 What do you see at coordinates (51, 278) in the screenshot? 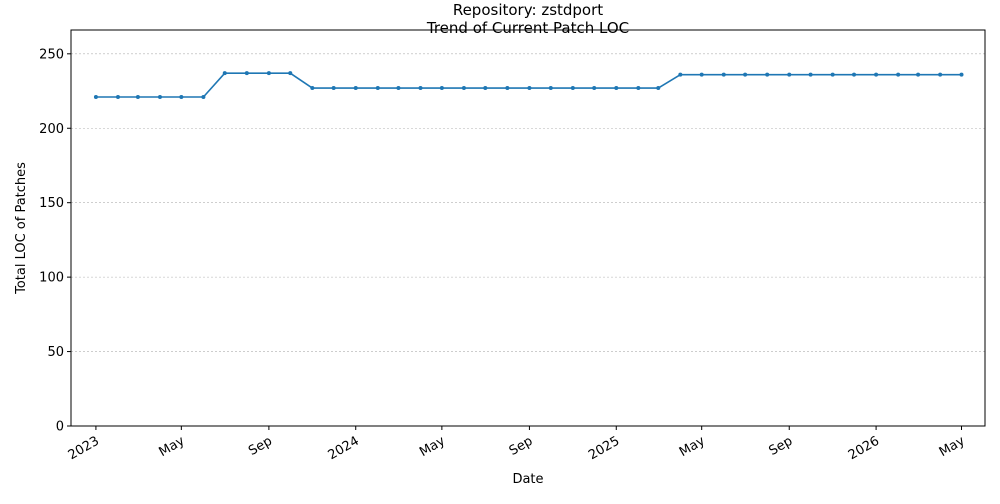
I see `y-tick-label-2: 100` at bounding box center [51, 278].